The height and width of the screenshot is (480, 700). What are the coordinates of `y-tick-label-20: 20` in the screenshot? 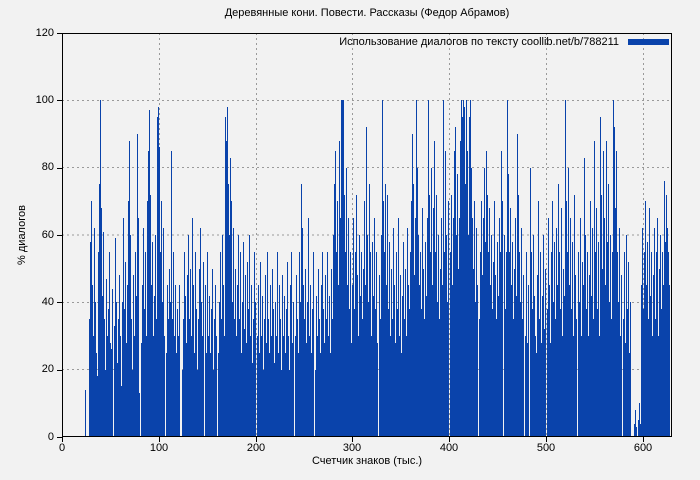 It's located at (47, 369).